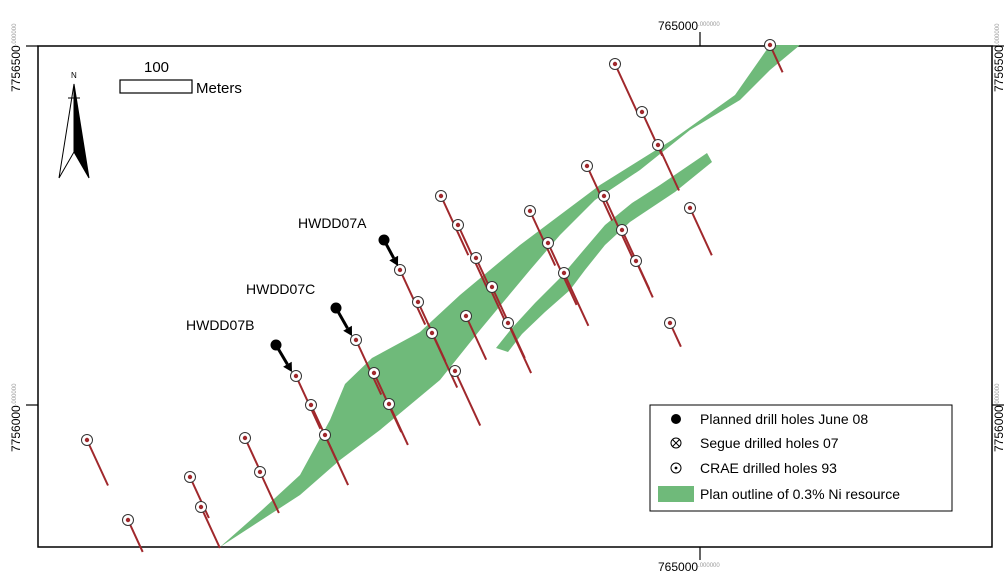 The image size is (1005, 575). Describe the element at coordinates (74, 125) in the screenshot. I see `north-arrow-icon: N` at that location.